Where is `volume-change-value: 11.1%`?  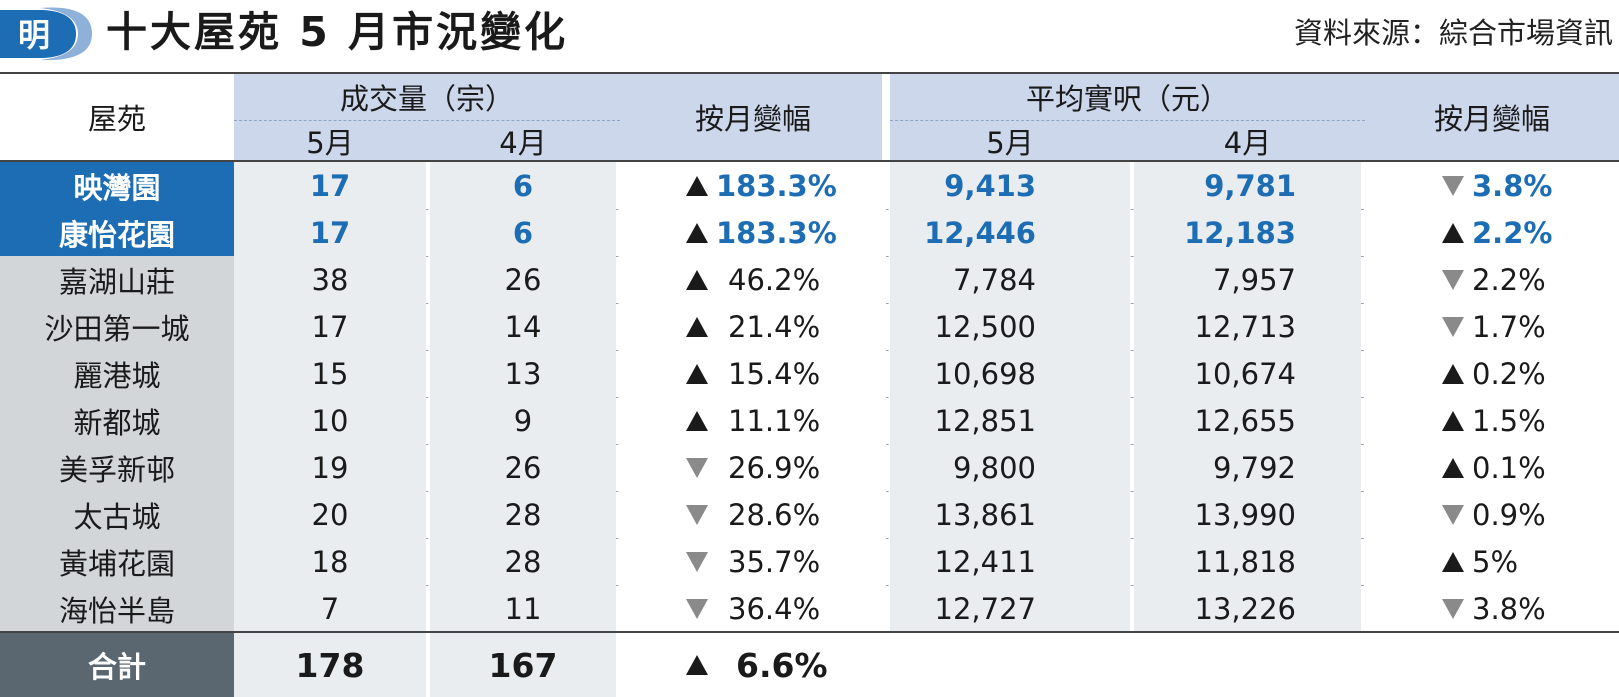 volume-change-value: 11.1% is located at coordinates (774, 420).